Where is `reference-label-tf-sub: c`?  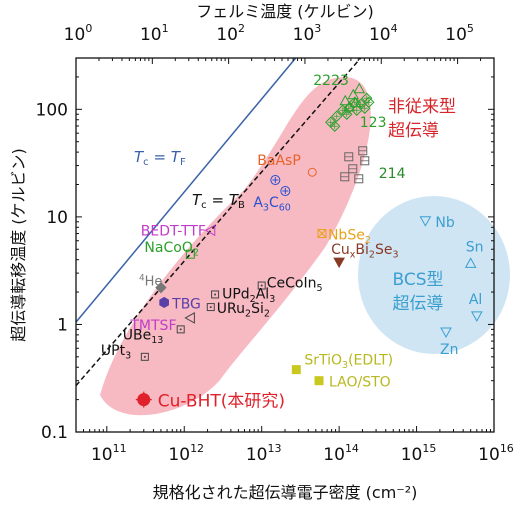
reference-label-tf-sub: c is located at coordinates (146, 162).